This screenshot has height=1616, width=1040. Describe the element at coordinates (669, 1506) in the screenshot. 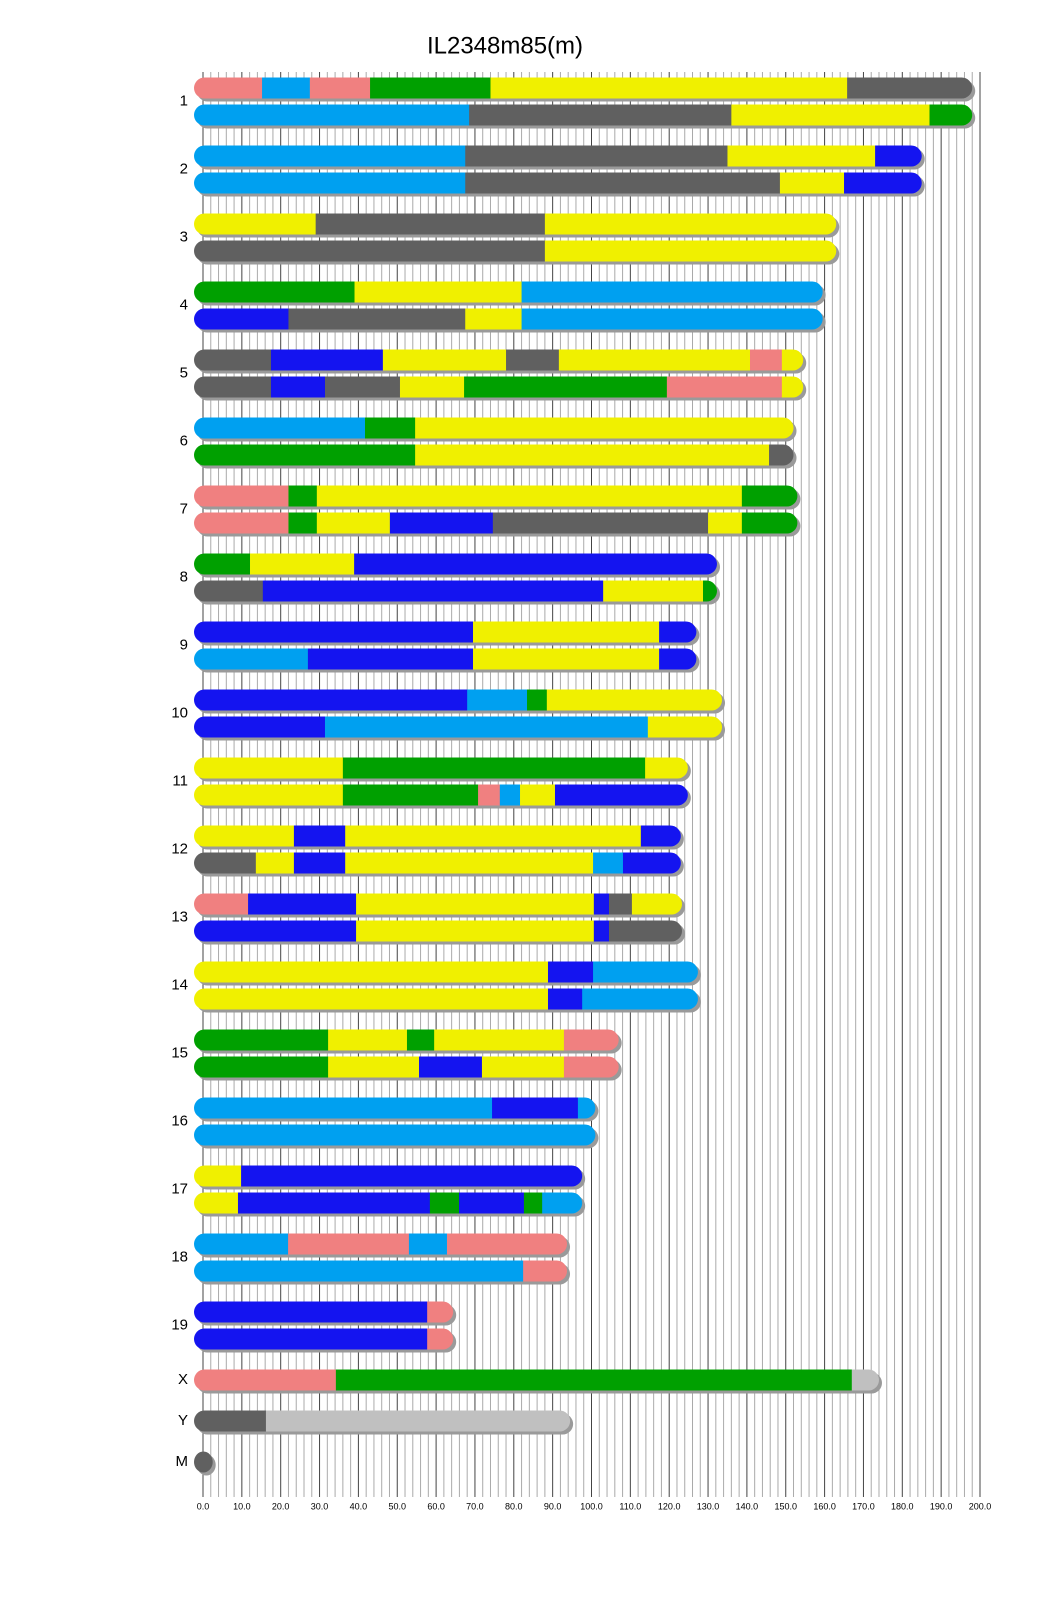

I see `x-tick-label: 120.0` at that location.